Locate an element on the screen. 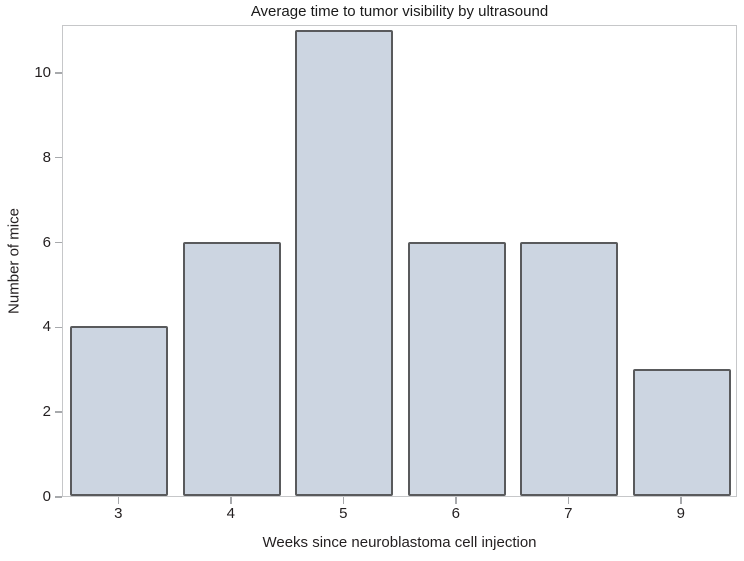 The height and width of the screenshot is (561, 744). x-tick-label: 3 is located at coordinates (118, 513).